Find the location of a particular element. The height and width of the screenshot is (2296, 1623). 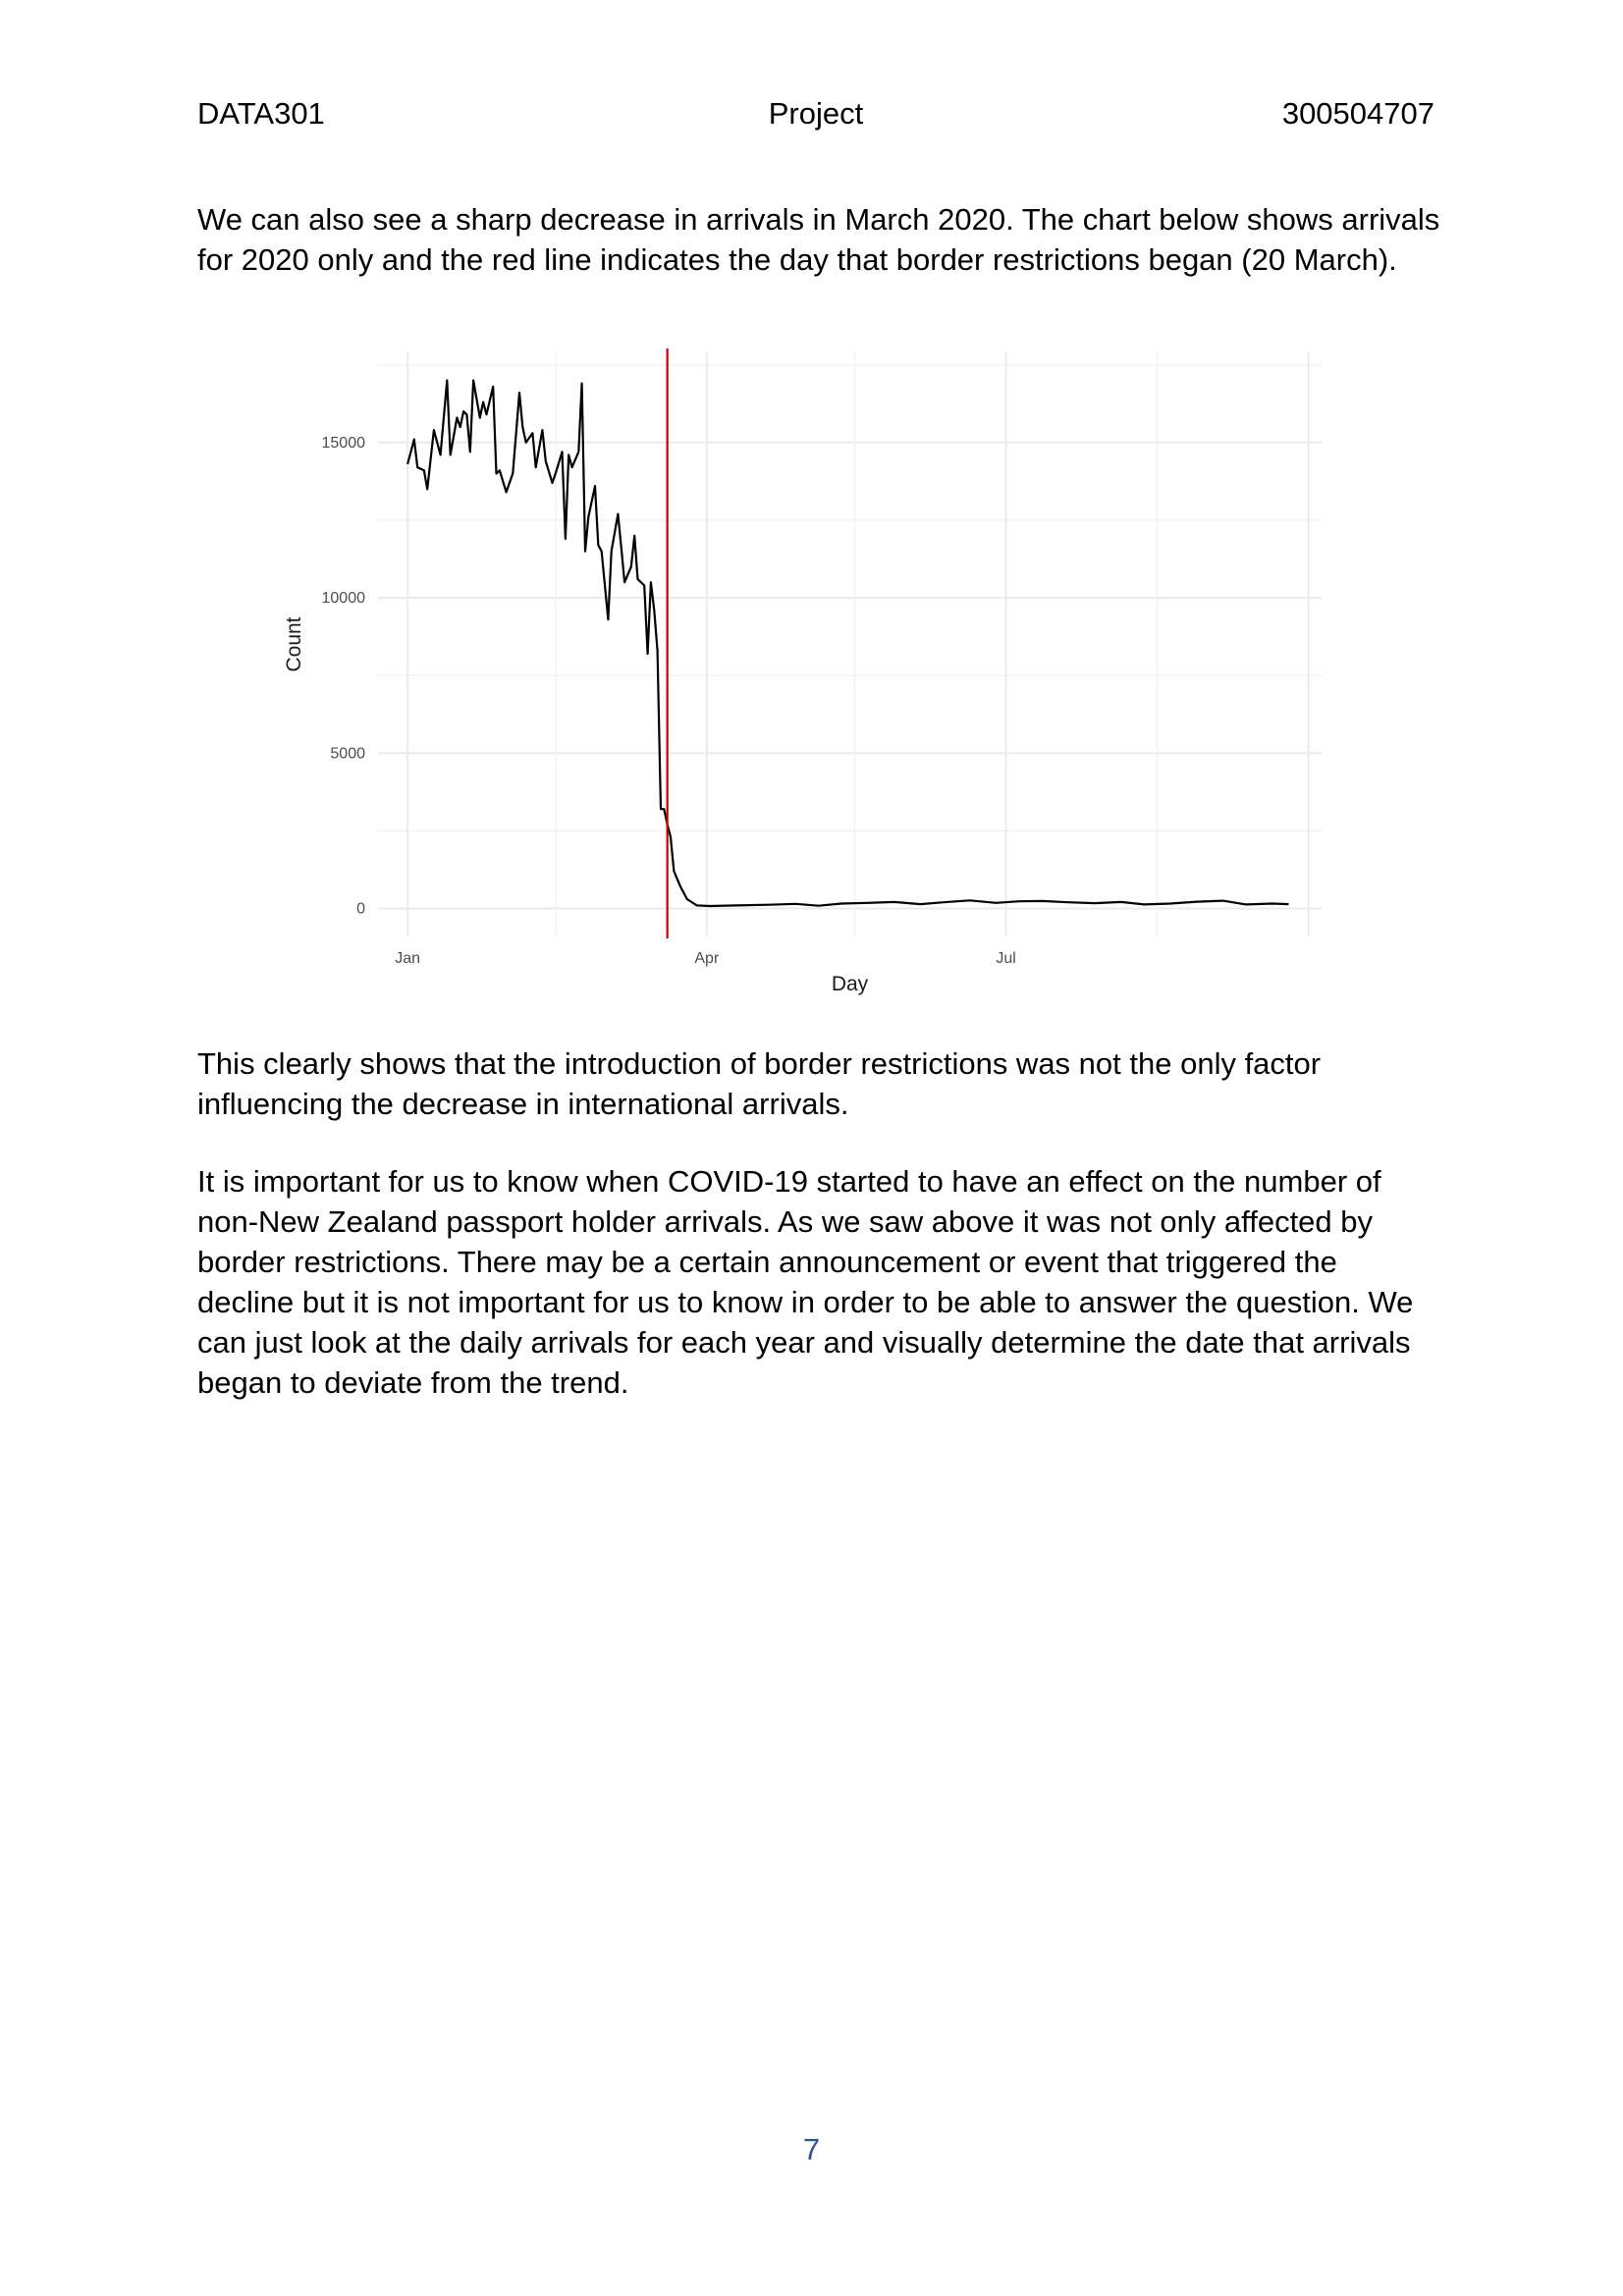

arrivals-series-line is located at coordinates (847, 643).